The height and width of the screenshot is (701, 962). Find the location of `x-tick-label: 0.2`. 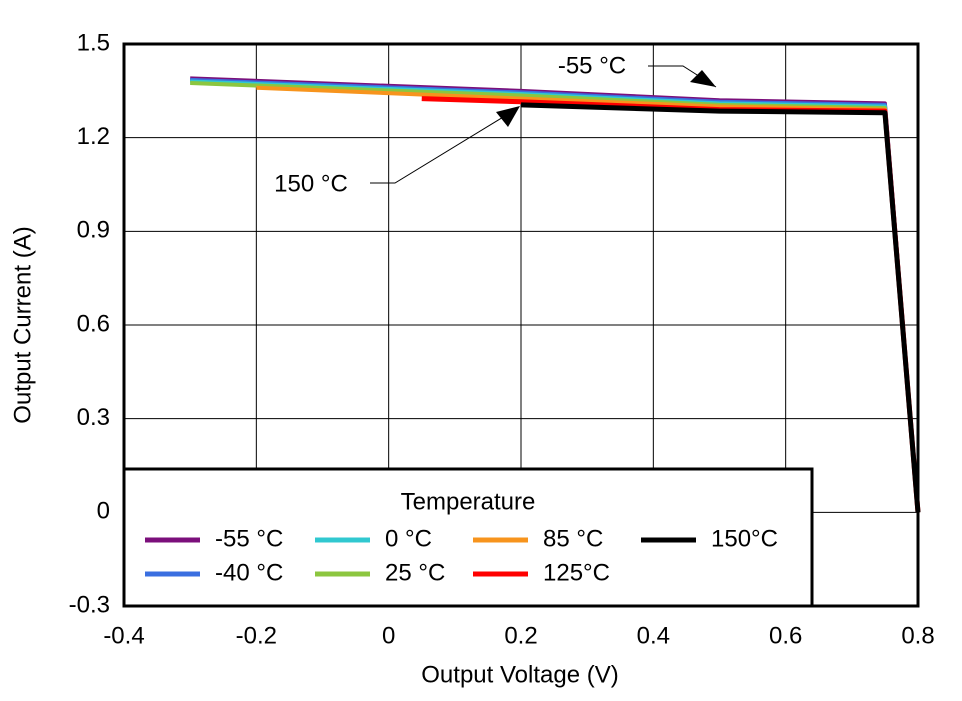

x-tick-label: 0.2 is located at coordinates (520, 635).